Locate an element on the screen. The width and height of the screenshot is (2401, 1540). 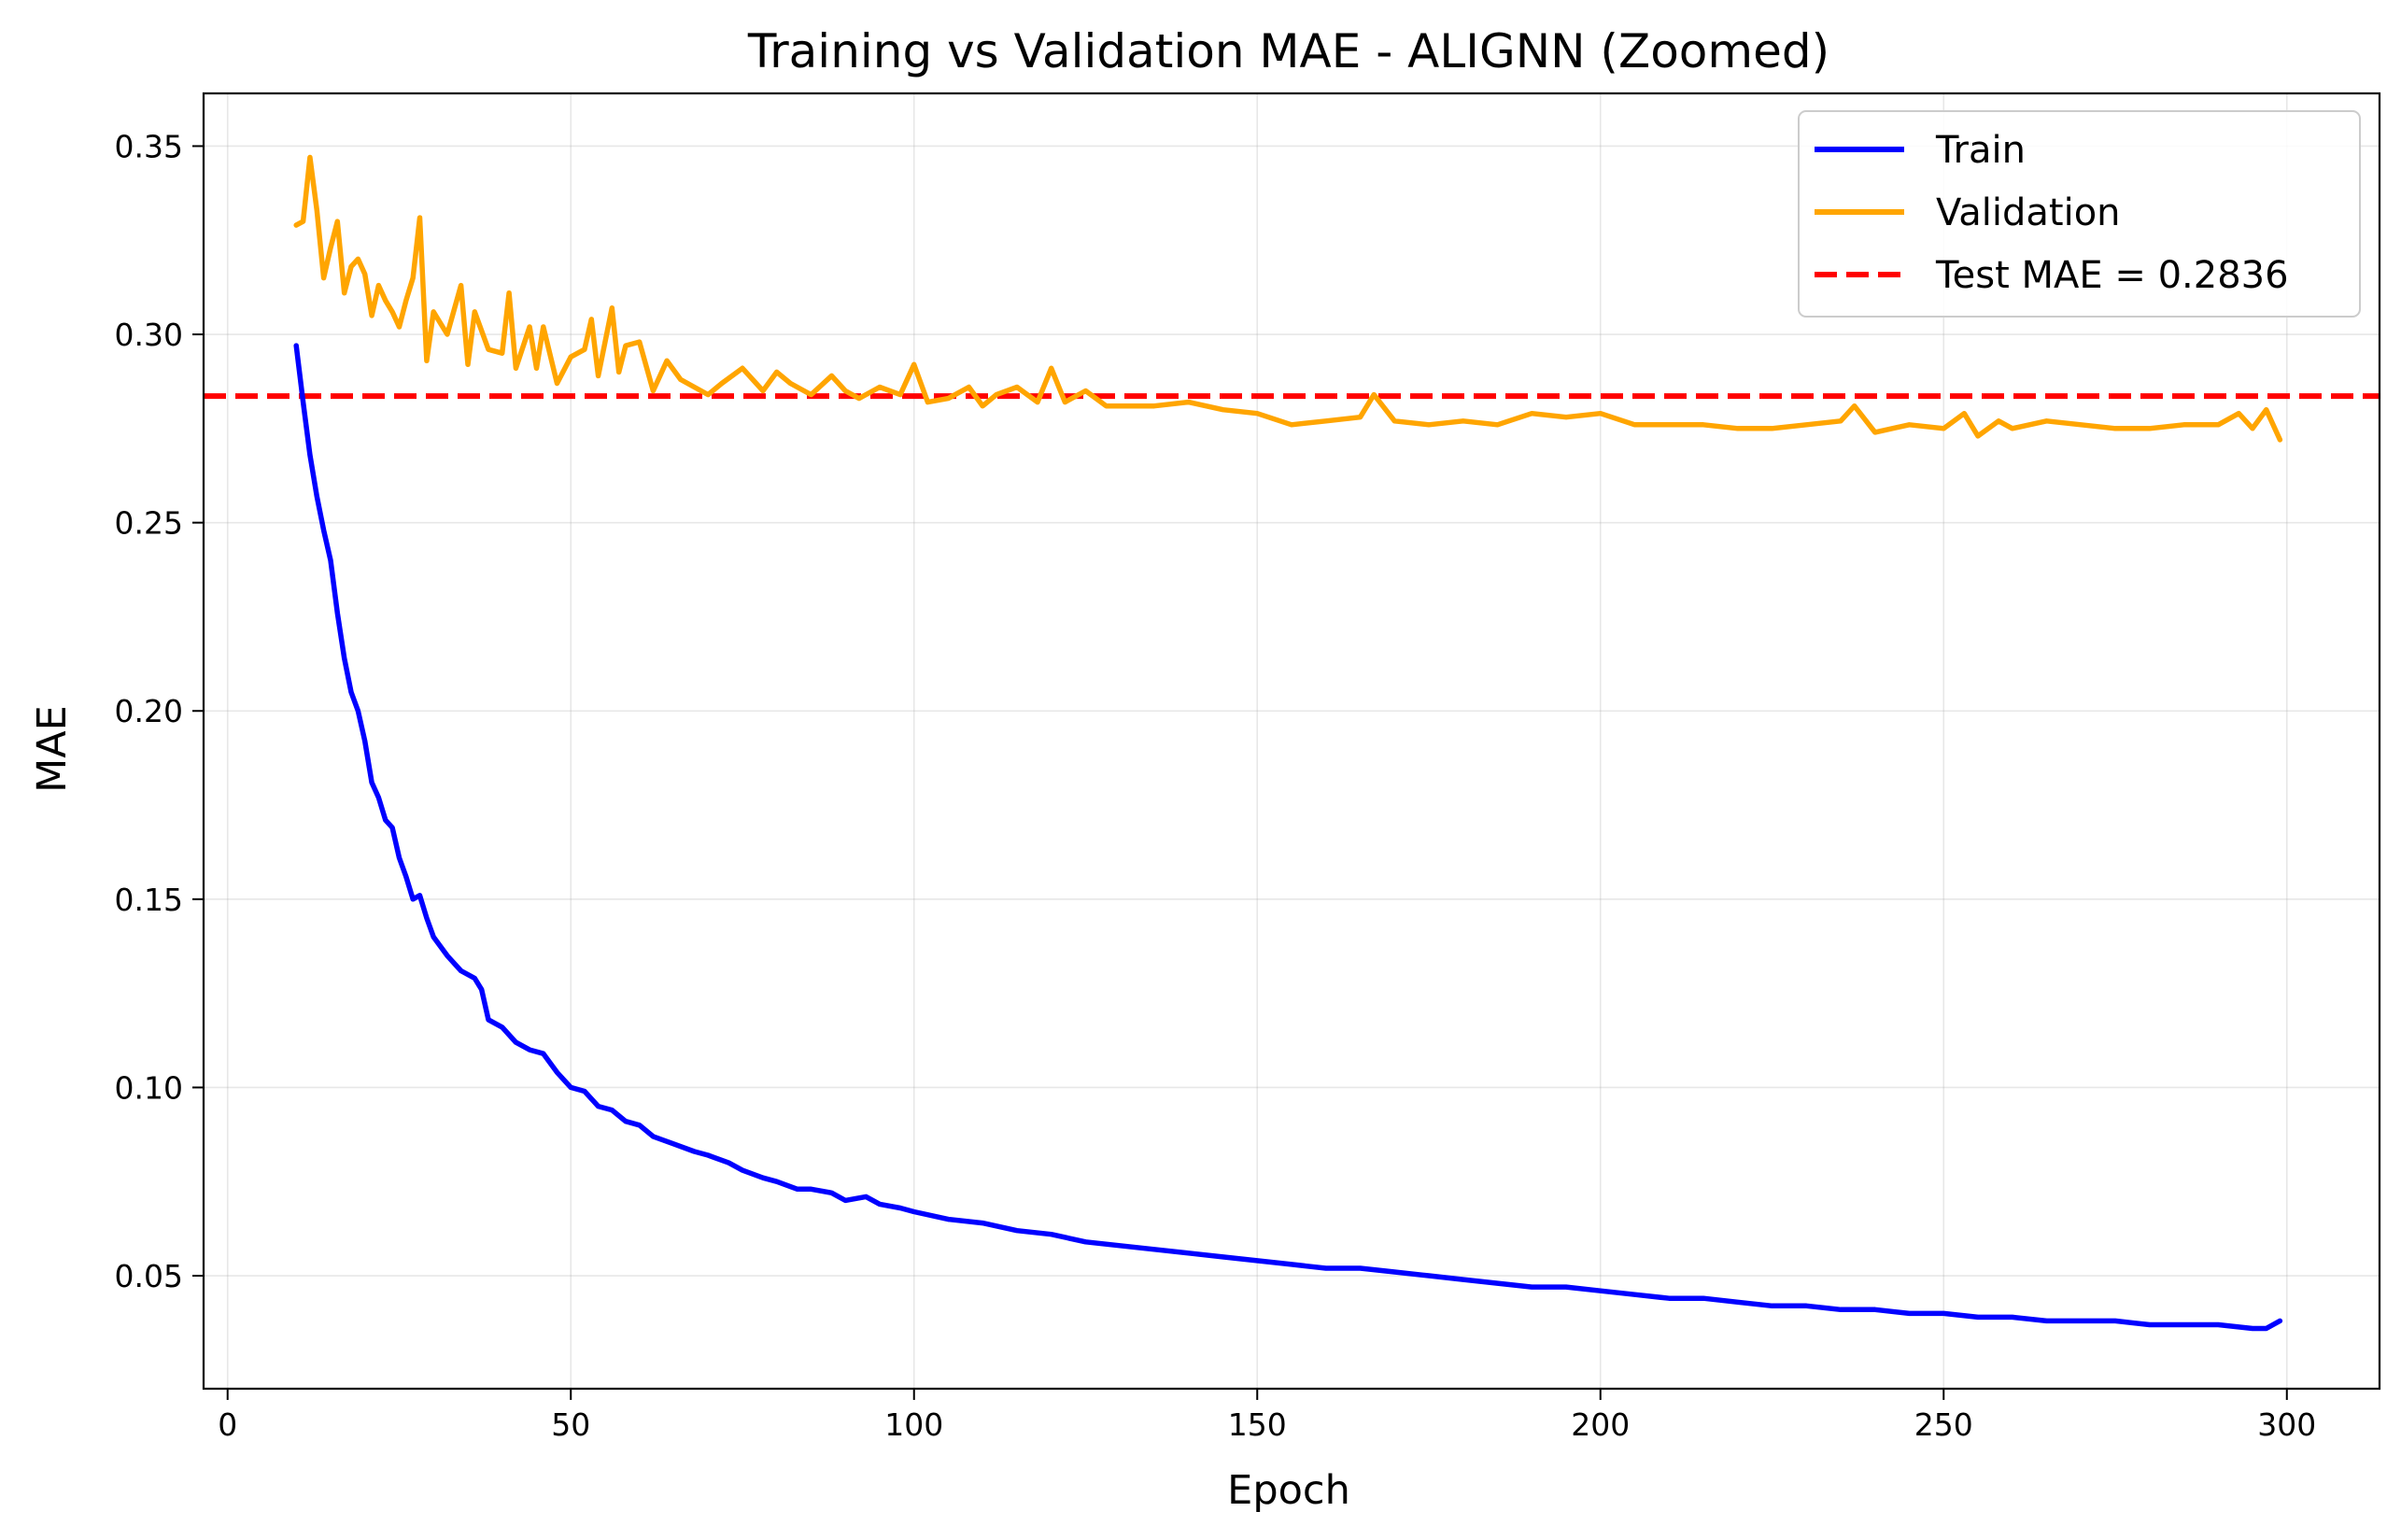
y-tick-label: 0.35 is located at coordinates (149, 146).